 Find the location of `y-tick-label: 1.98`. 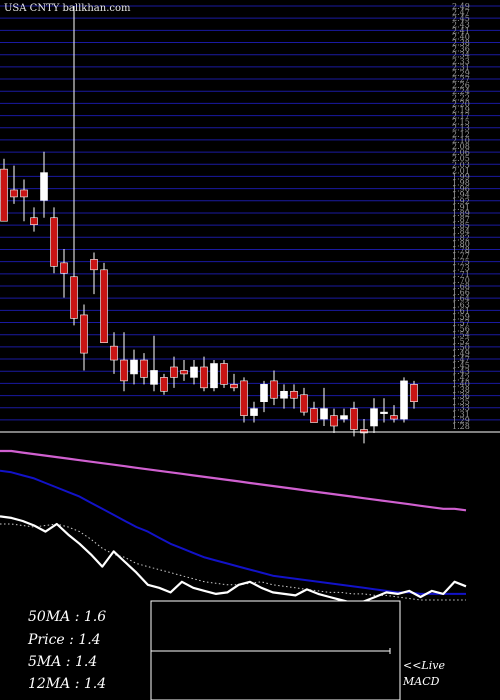

y-tick-label: 1.98 is located at coordinates (461, 183).